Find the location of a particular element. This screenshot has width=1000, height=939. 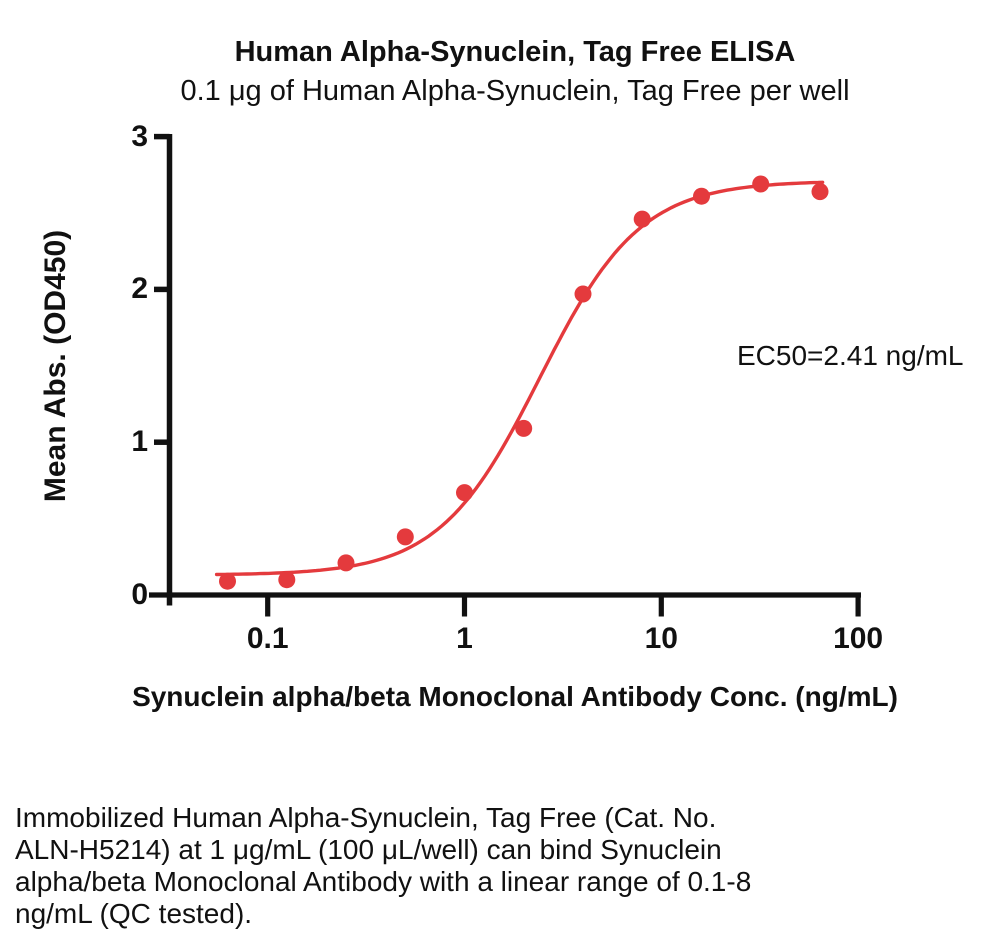

chart-title: Human Alpha-Synuclein, Tag Free ELISA is located at coordinates (515, 52).